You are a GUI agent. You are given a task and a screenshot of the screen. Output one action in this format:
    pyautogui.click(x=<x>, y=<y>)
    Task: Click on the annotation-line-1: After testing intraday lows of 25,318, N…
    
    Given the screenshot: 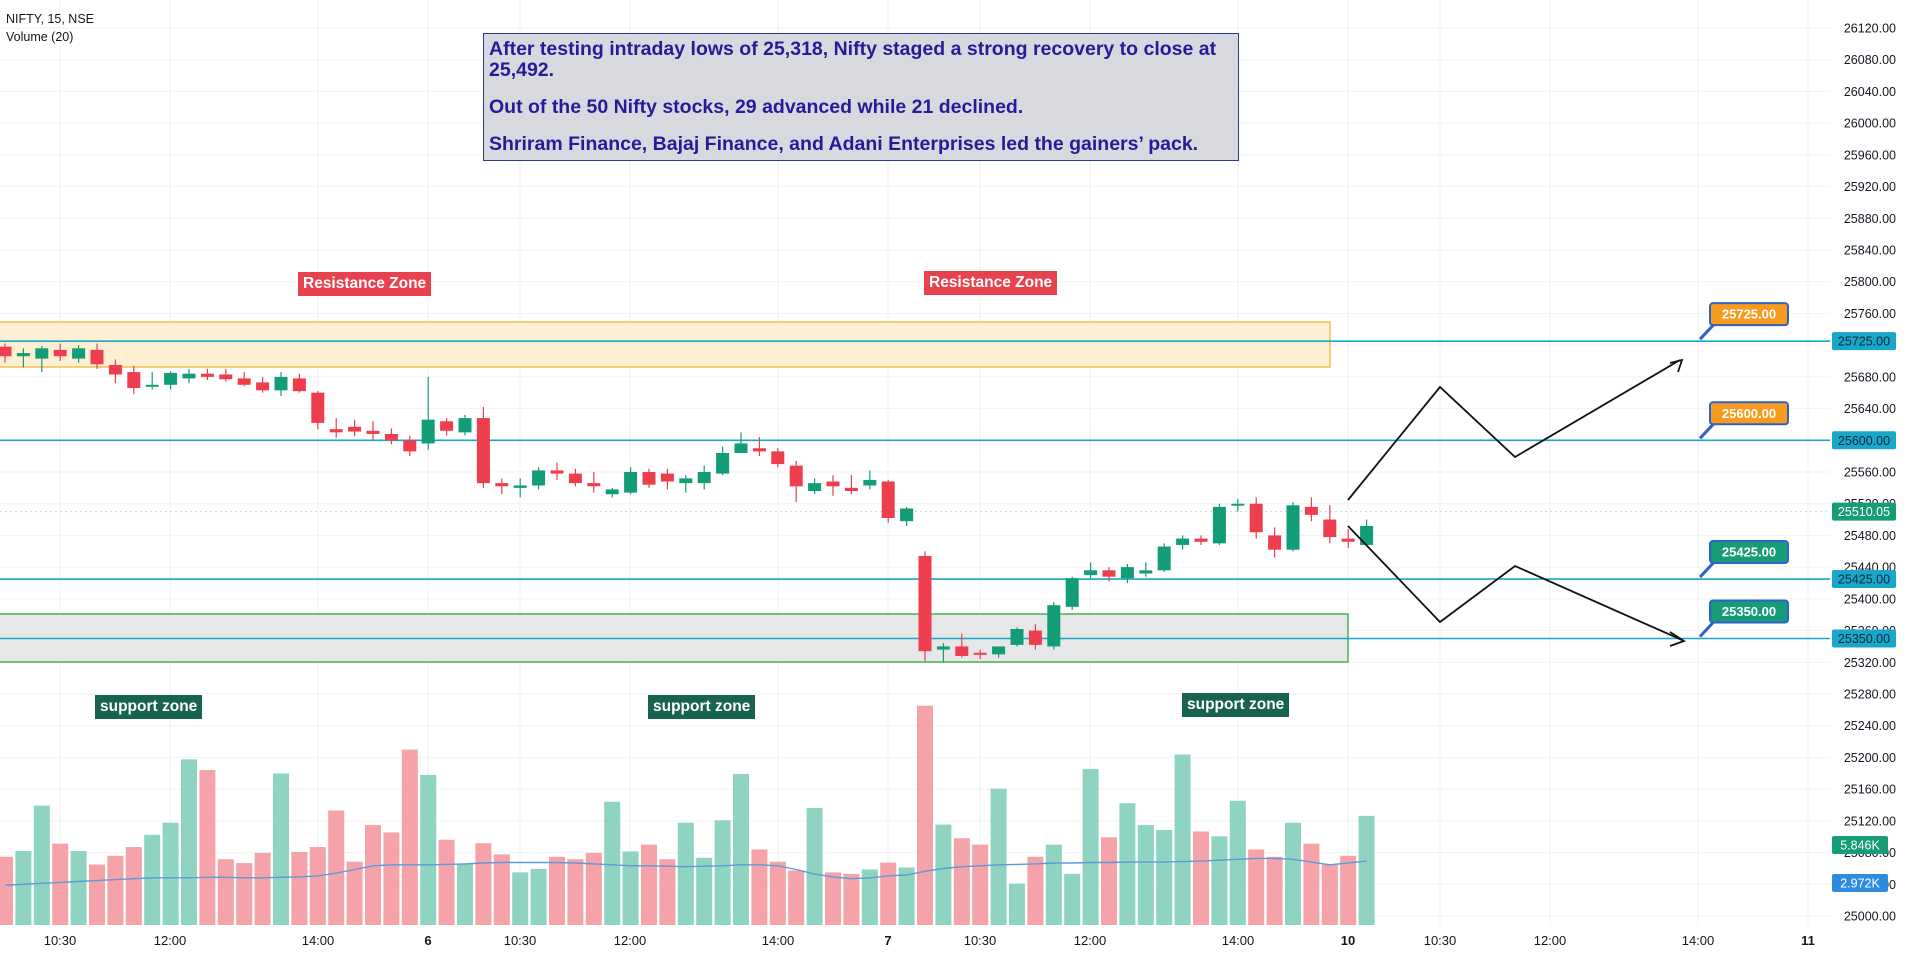 What is the action you would take?
    pyautogui.click(x=853, y=59)
    